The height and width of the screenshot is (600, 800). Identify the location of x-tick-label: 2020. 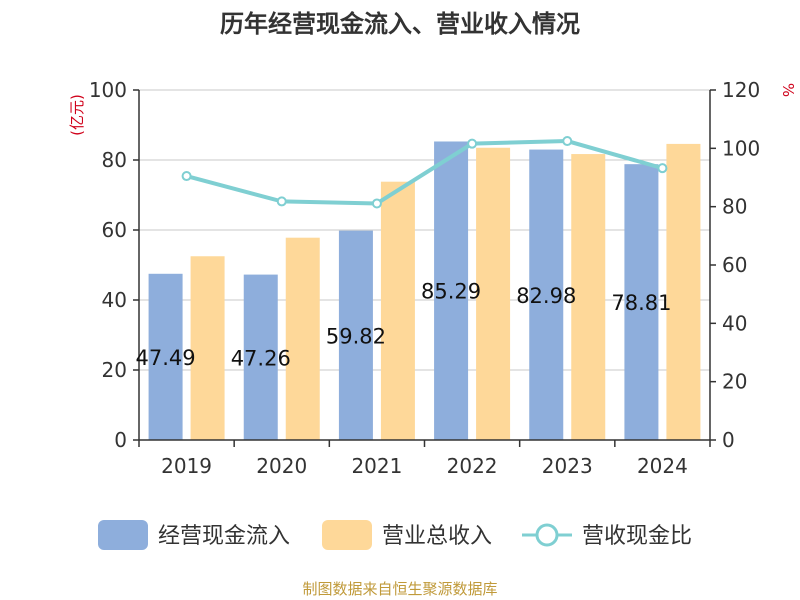
(281, 466).